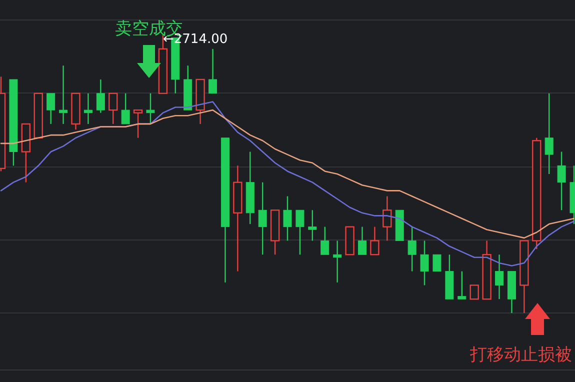  Describe the element at coordinates (520, 355) in the screenshot. I see `text: 打移动止损被` at that location.